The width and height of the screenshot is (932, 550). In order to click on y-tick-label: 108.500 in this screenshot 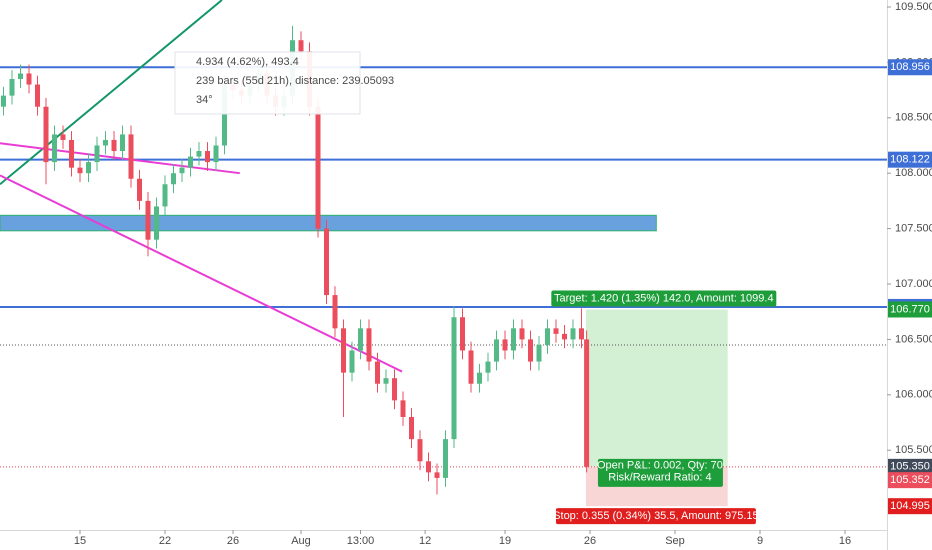, I will do `click(913, 118)`.